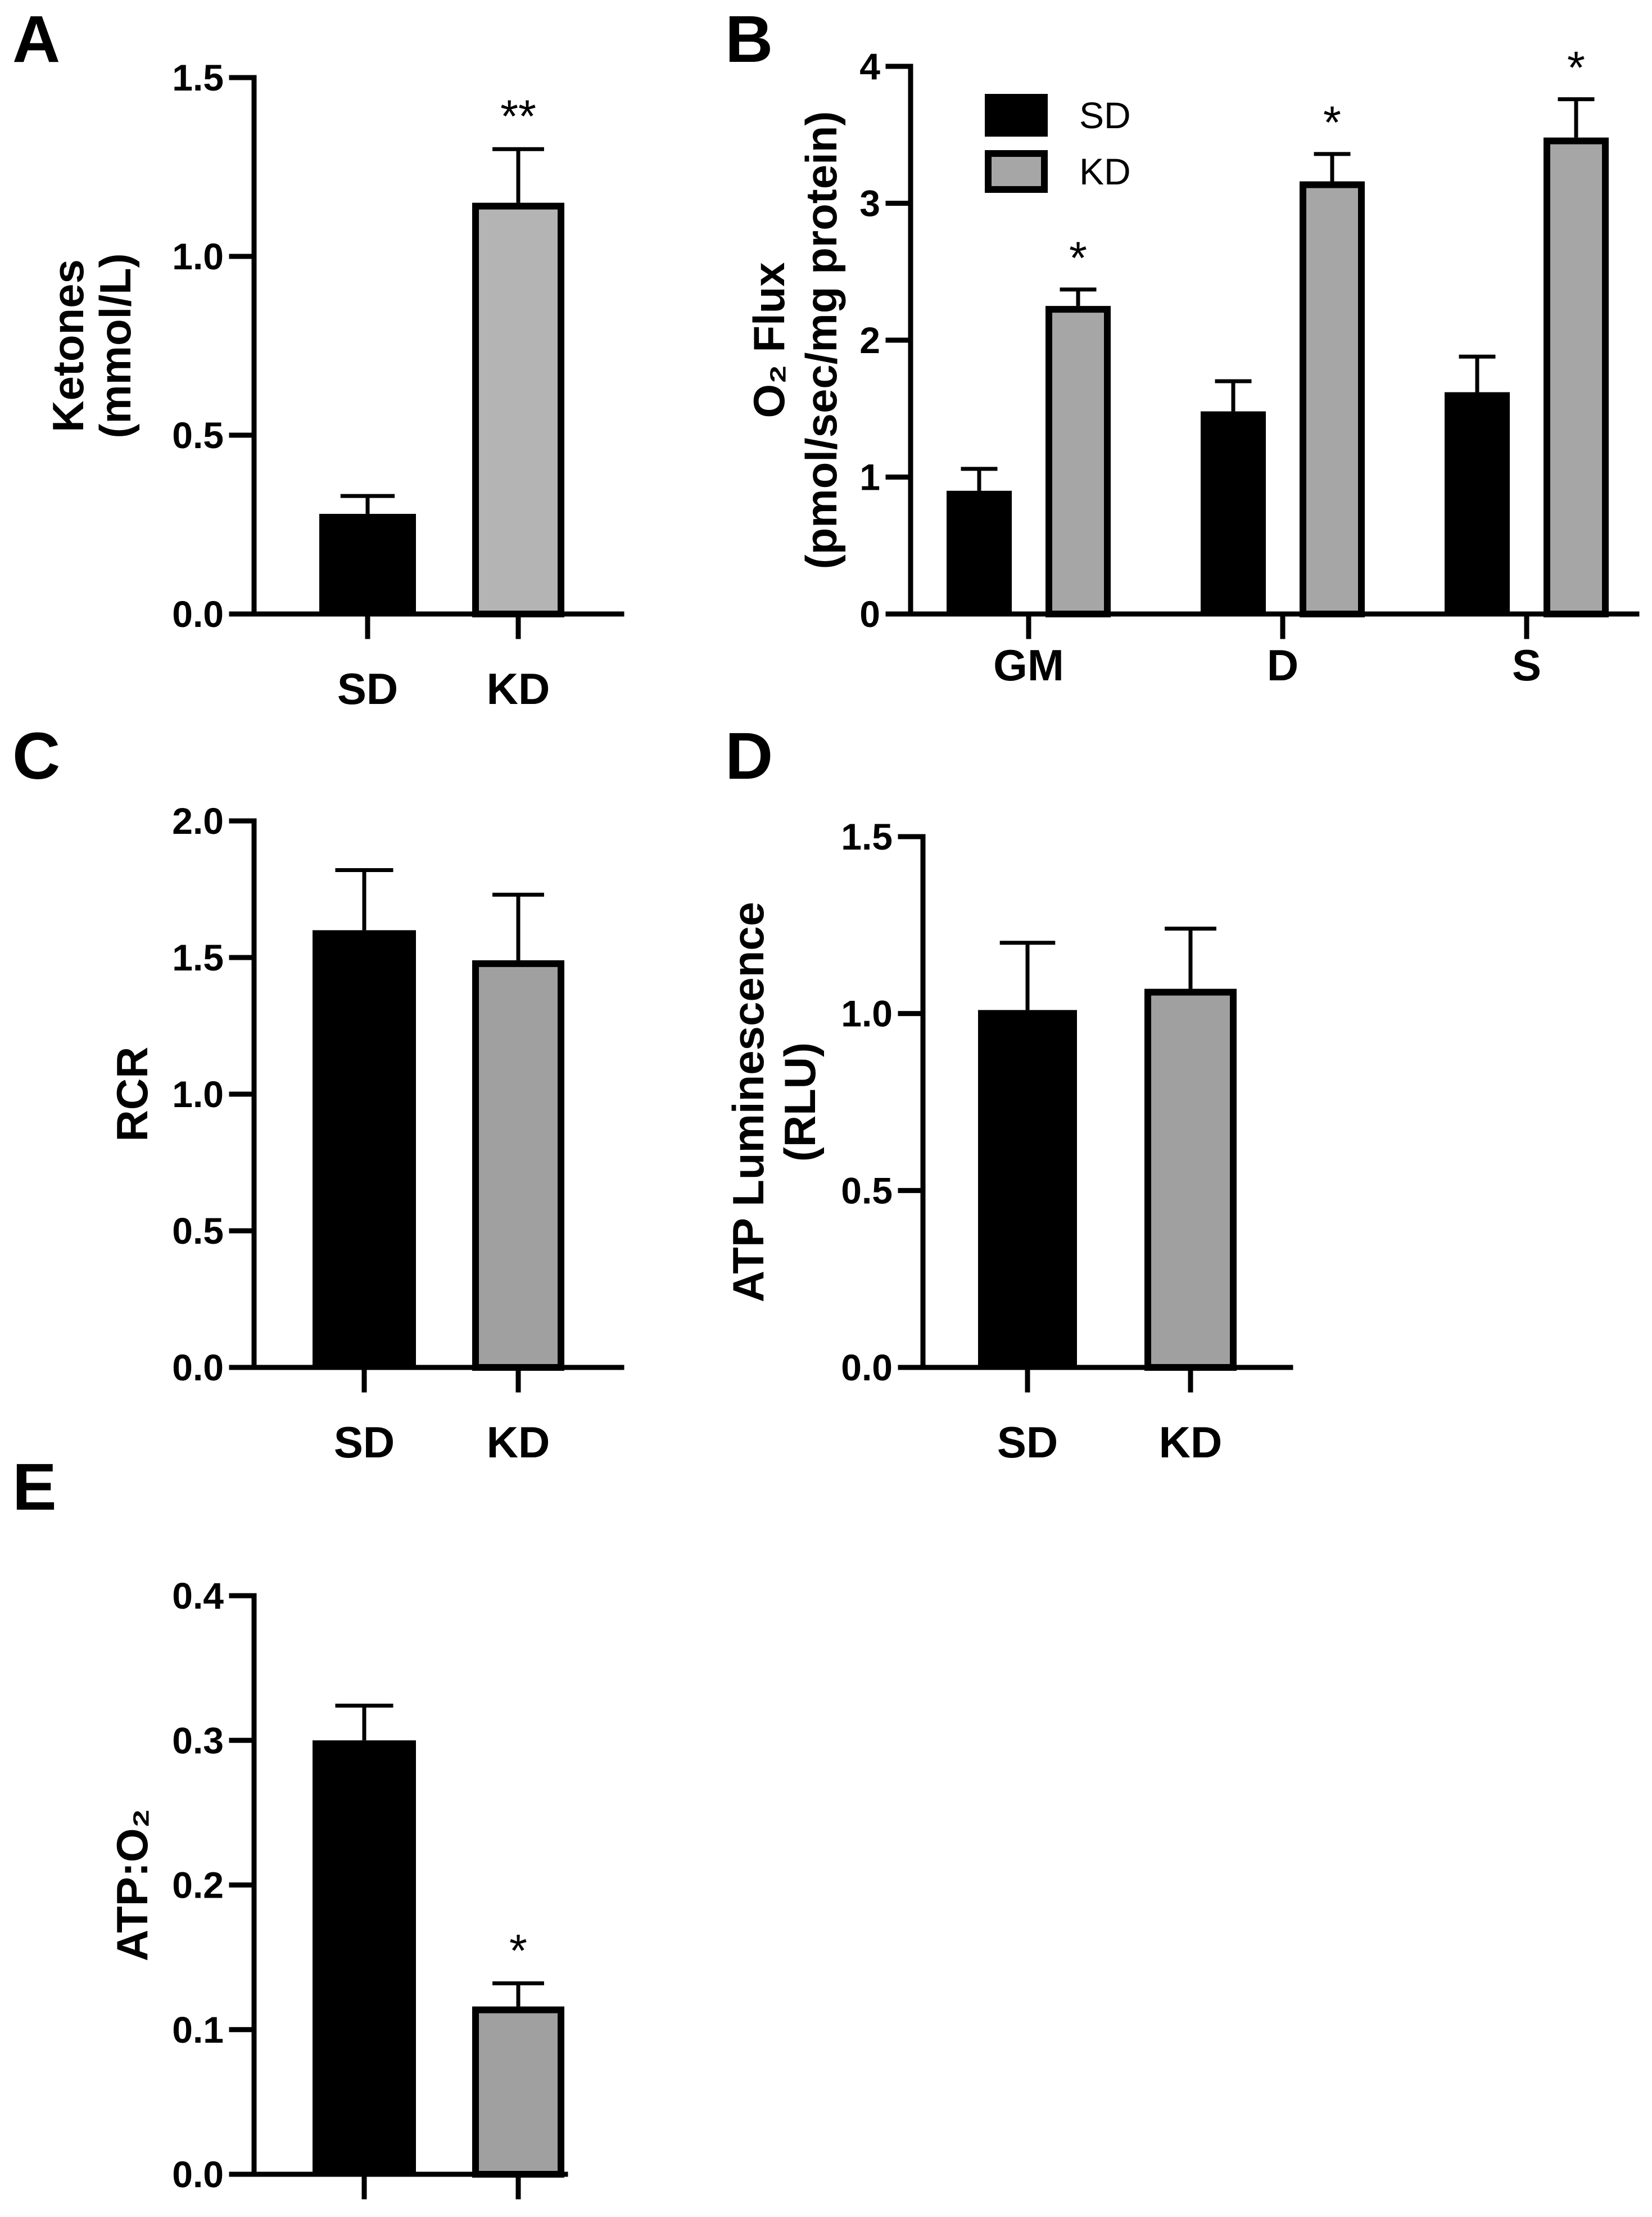 The height and width of the screenshot is (2217, 1652). I want to click on y-axis-title: RCR, so click(132, 1094).